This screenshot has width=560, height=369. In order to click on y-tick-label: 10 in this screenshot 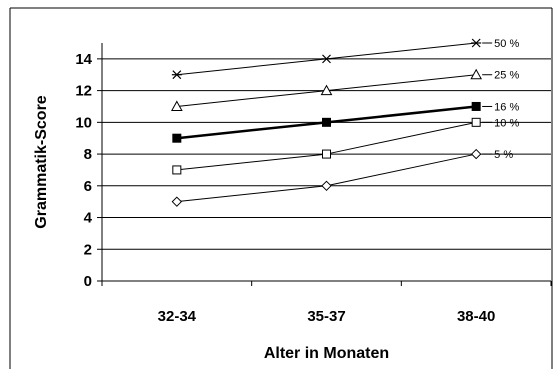, I will do `click(83, 122)`.